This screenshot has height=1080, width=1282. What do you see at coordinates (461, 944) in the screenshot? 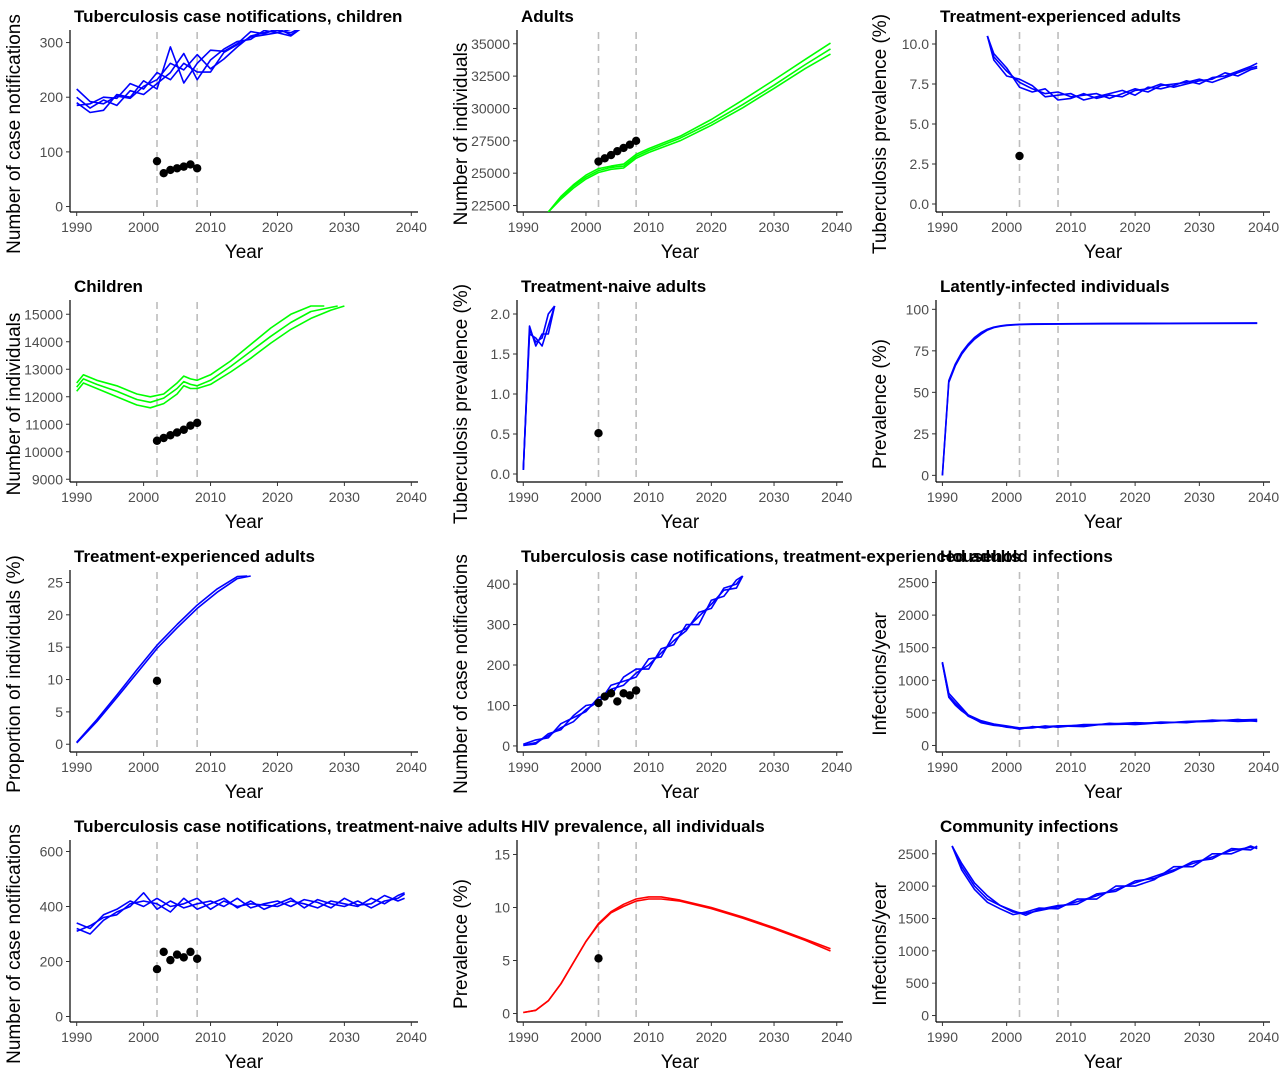
I see `p11-y-label: Prevalence (%)` at bounding box center [461, 944].